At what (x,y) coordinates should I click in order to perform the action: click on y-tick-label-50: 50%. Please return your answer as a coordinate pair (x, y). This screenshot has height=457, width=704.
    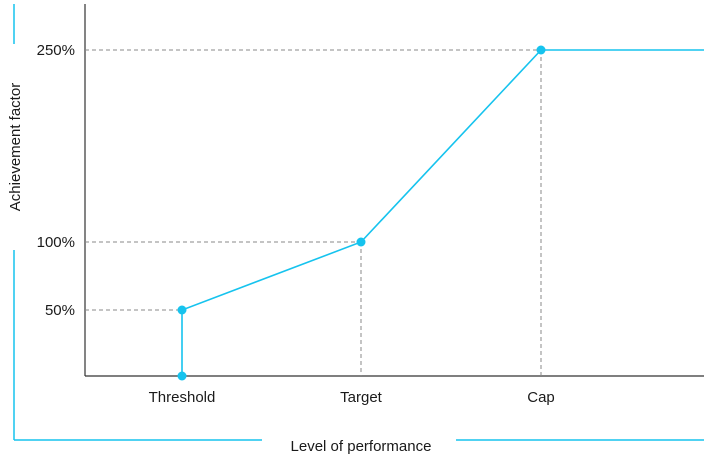
    Looking at the image, I should click on (60, 310).